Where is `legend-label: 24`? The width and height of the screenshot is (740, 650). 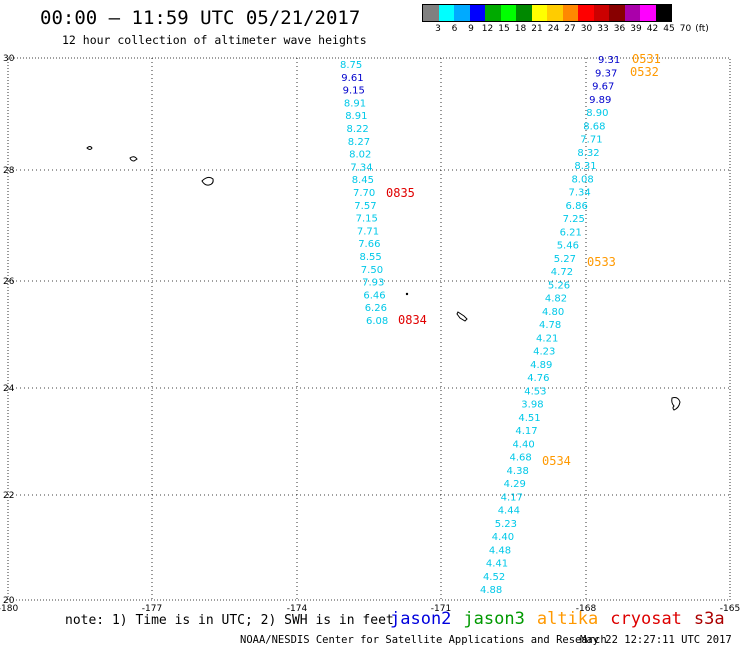
legend-label: 24 is located at coordinates (553, 29).